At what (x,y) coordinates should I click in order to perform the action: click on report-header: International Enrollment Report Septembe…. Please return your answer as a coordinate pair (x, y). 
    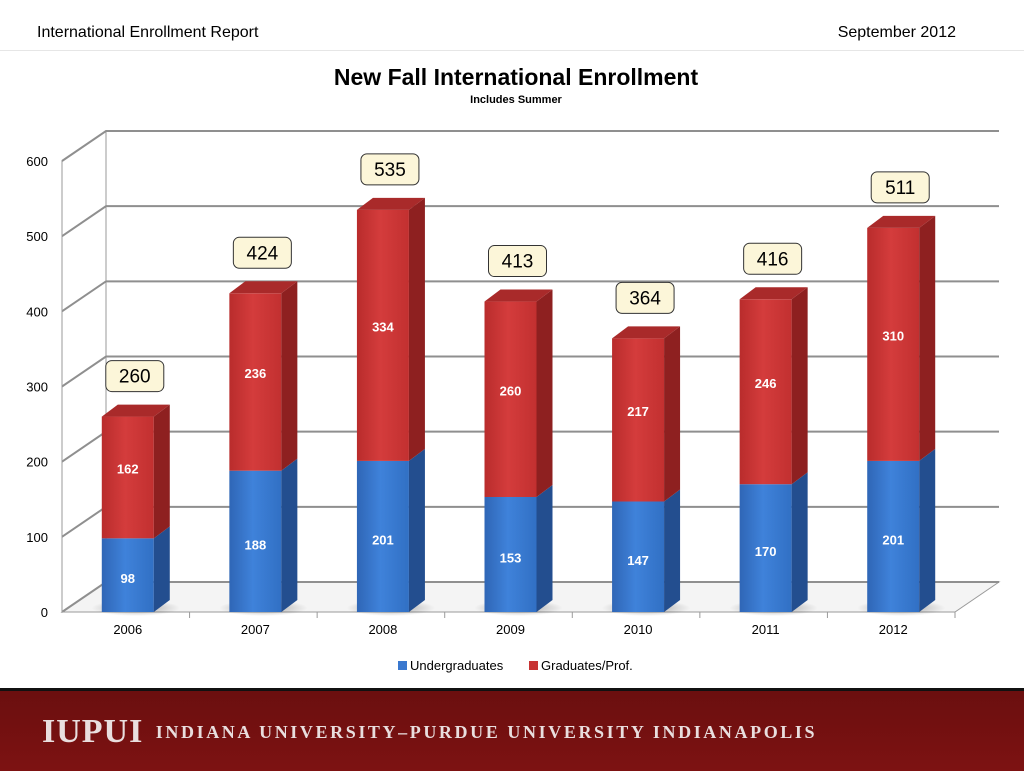
    Looking at the image, I should click on (512, 25).